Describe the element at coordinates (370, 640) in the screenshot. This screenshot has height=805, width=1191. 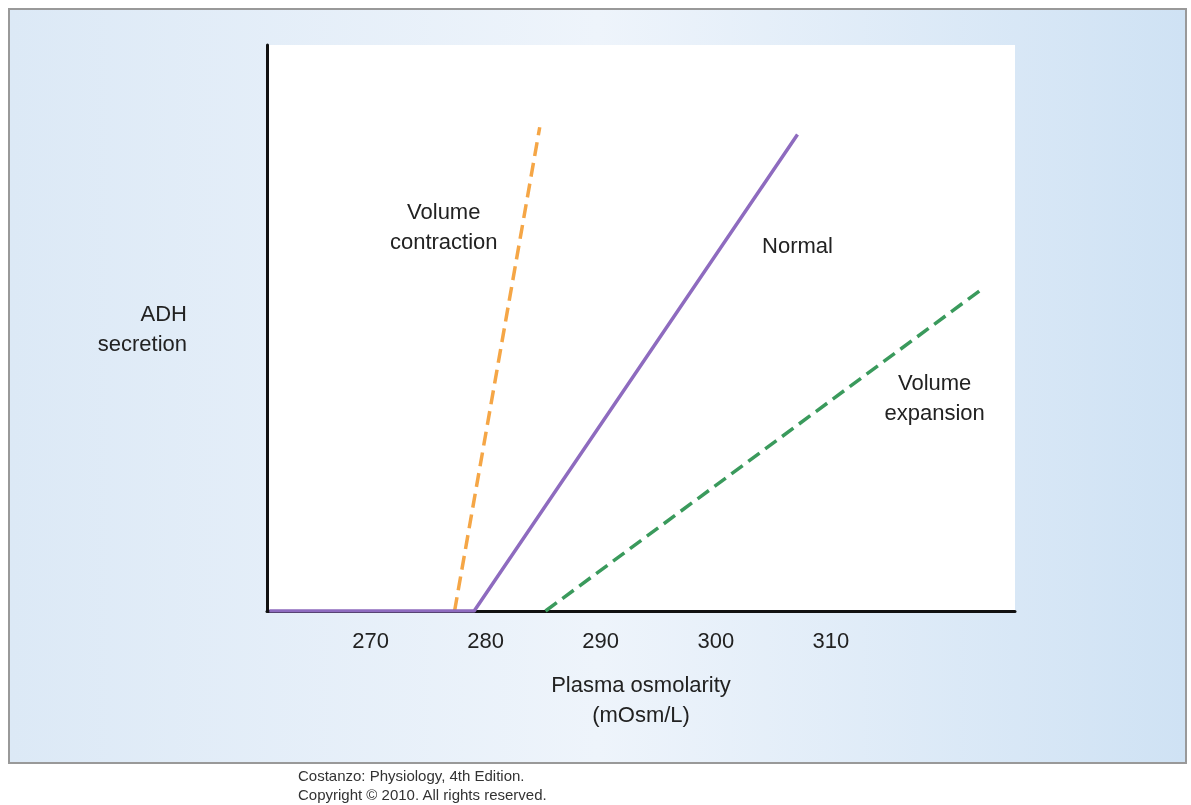
I see `x-tick-label: 270` at that location.